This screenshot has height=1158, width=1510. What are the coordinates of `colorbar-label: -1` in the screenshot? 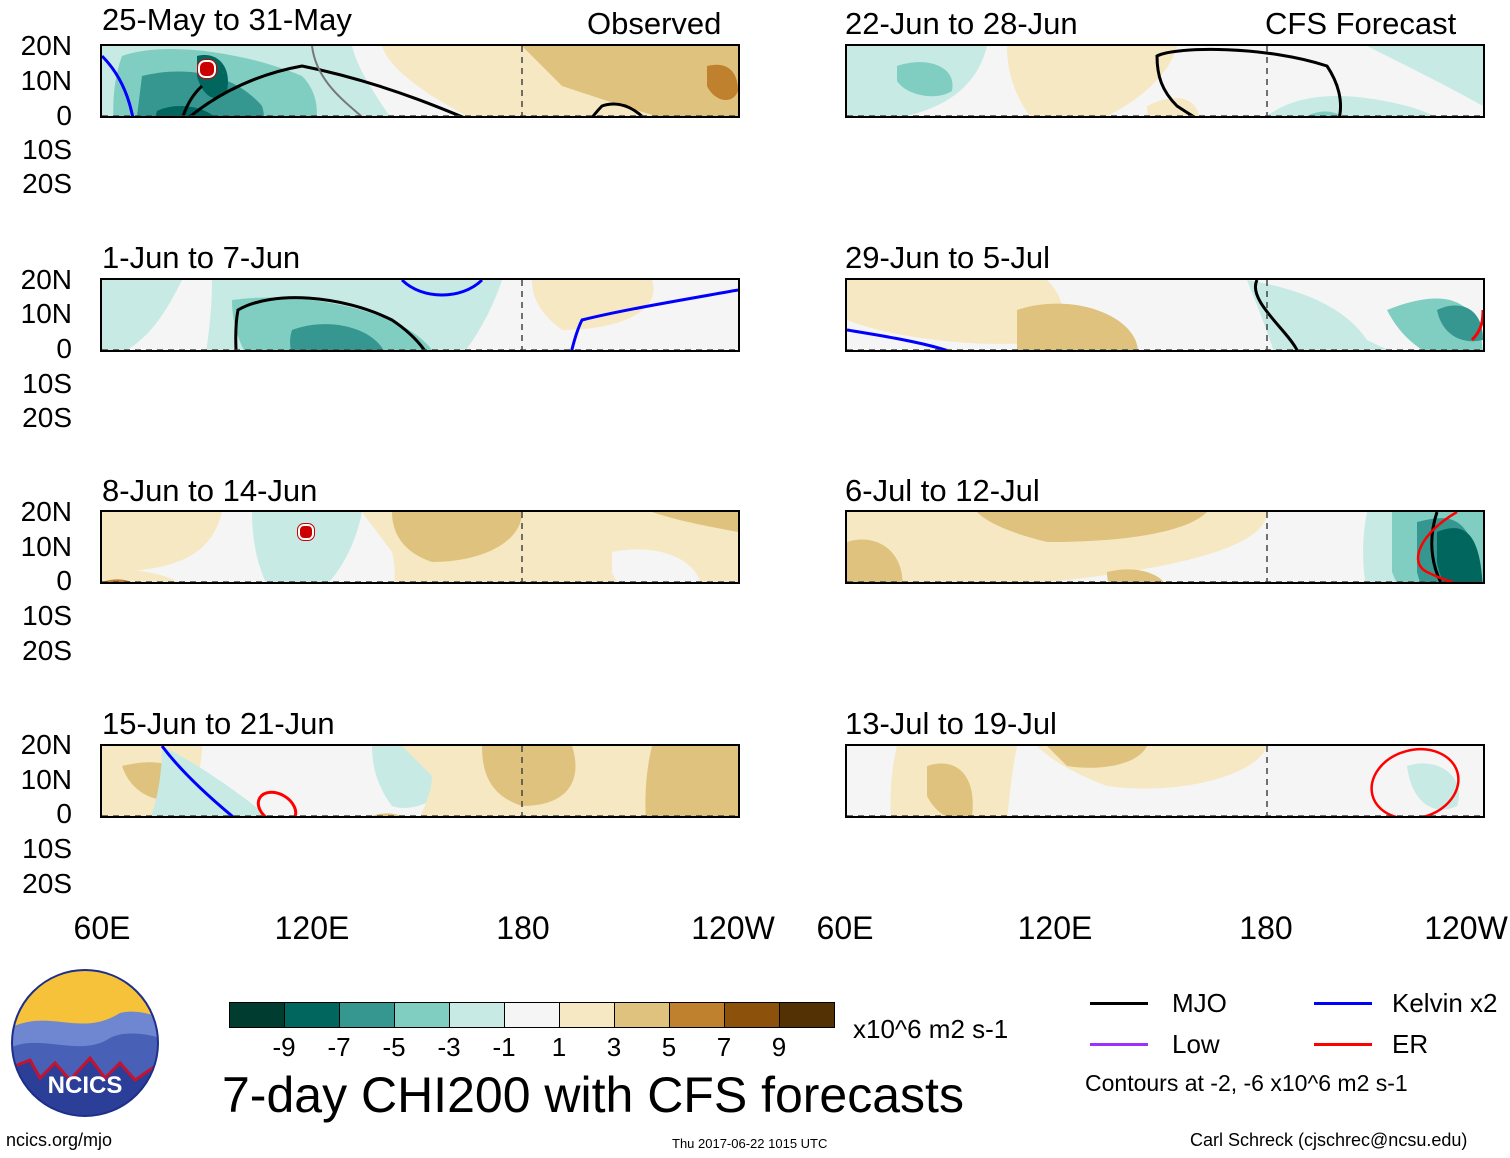 It's located at (504, 1047).